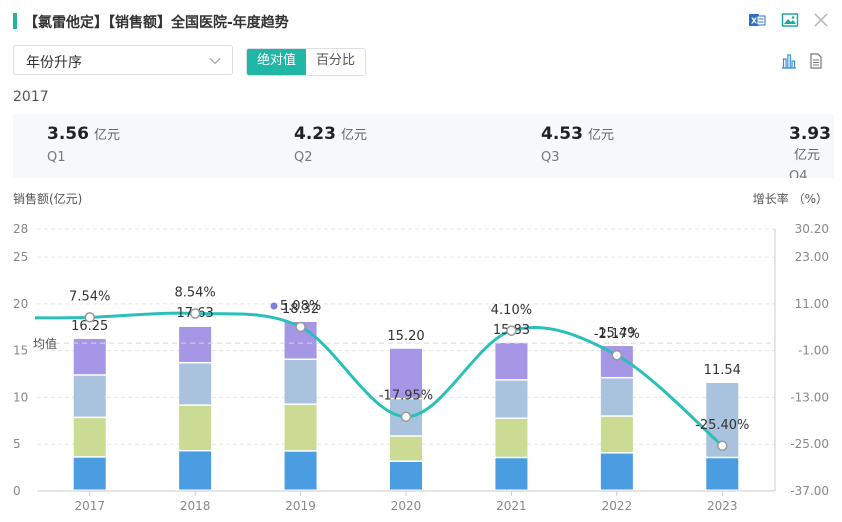 The width and height of the screenshot is (842, 522). I want to click on kpi-value: 3.56, so click(68, 134).